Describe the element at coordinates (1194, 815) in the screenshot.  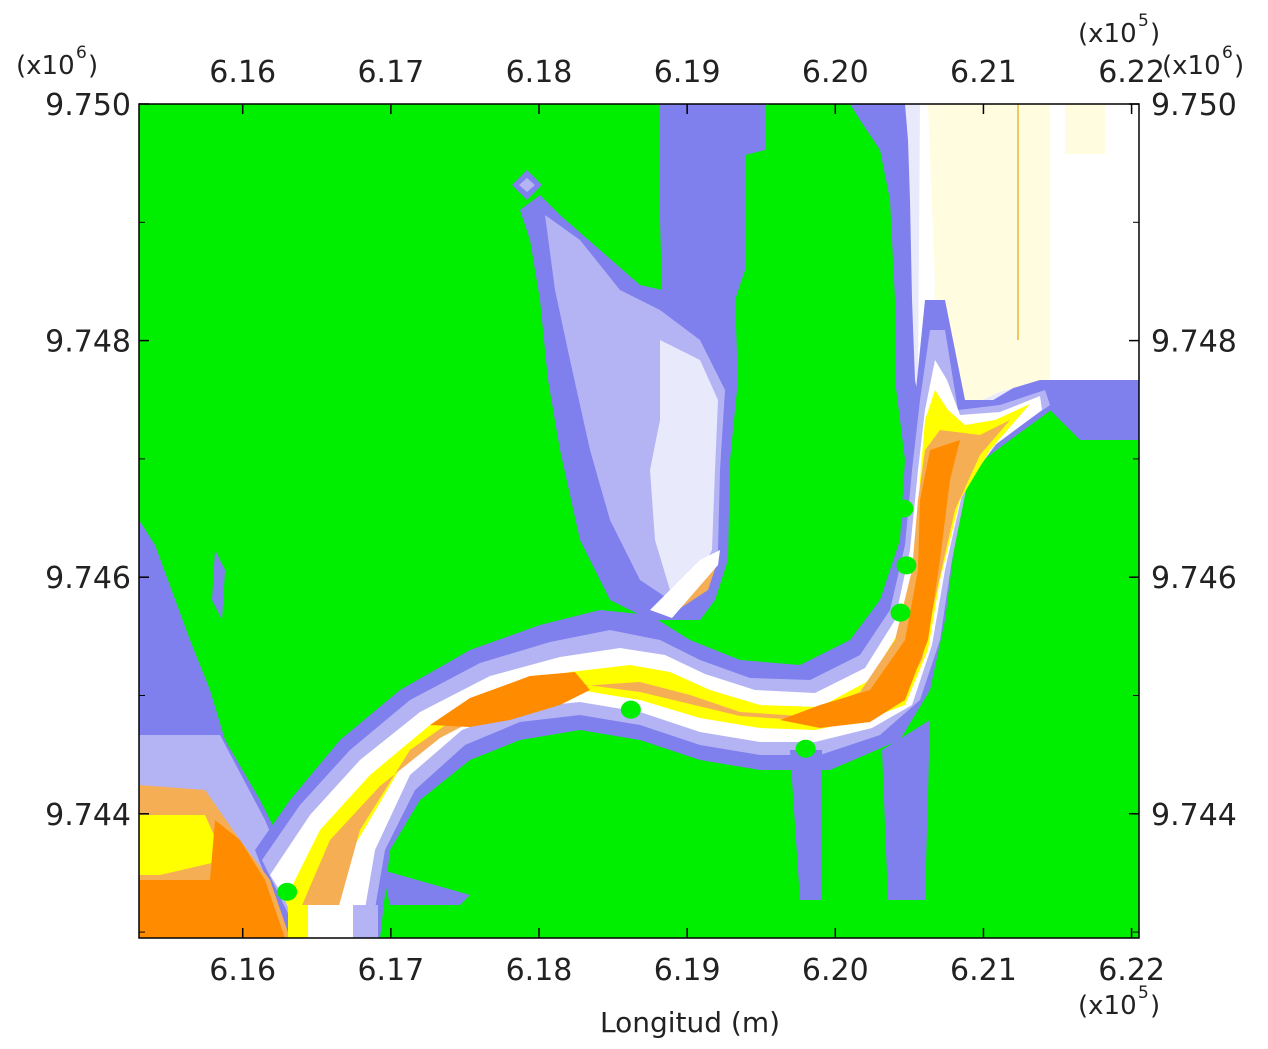
I see `y-tick-label-right: 9.744` at that location.